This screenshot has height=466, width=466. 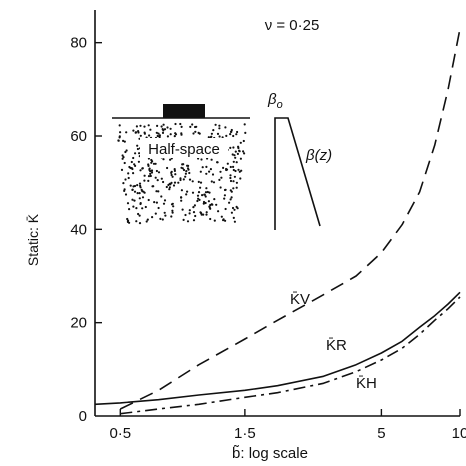 I want to click on y-tick-label: 40, so click(x=78, y=229).